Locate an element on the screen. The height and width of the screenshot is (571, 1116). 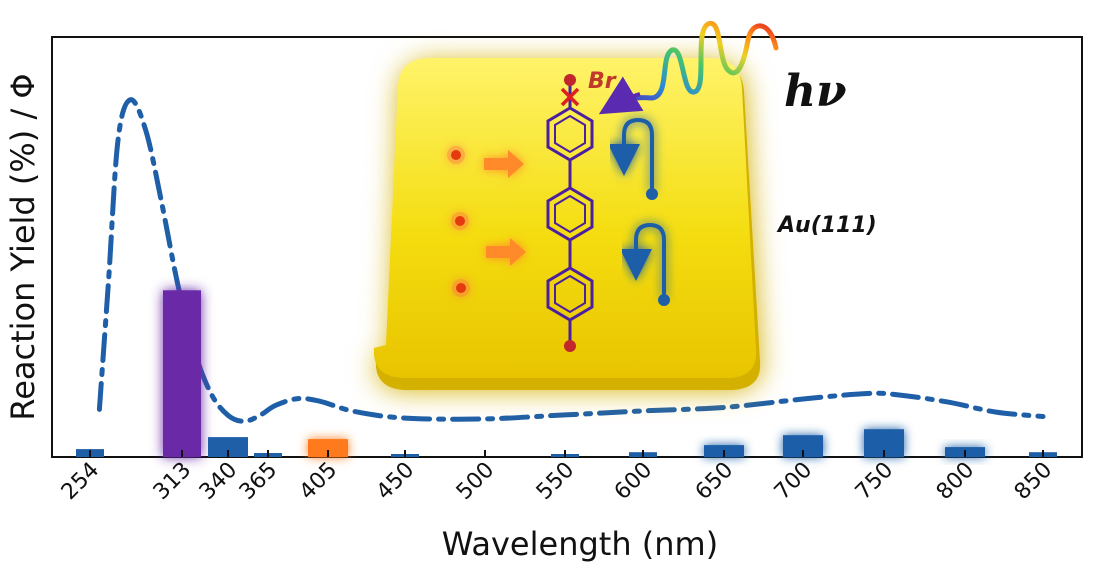
x-tick-label-405: 405 is located at coordinates (318, 481).